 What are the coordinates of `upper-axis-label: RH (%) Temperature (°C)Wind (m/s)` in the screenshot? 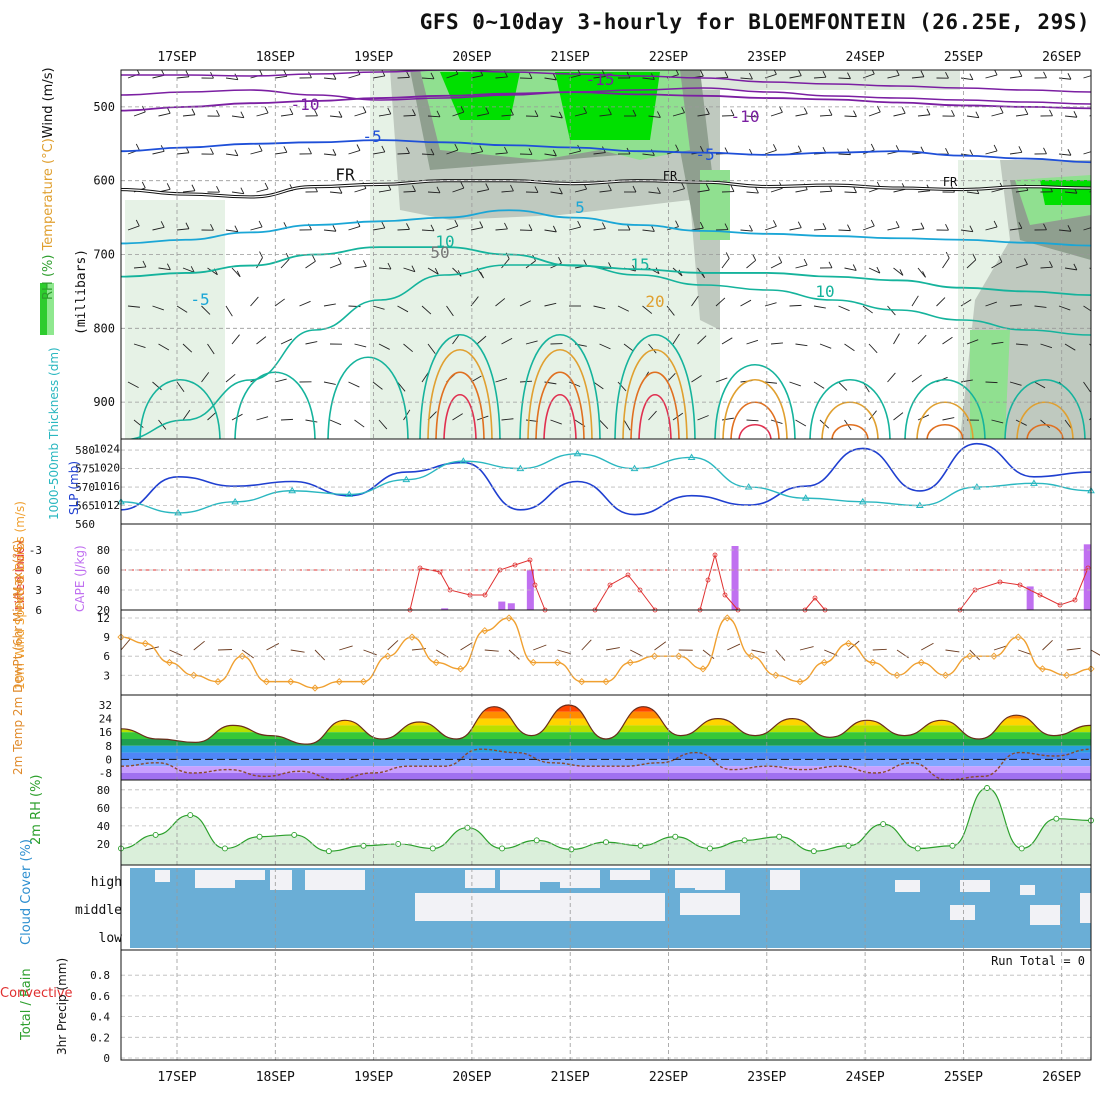 It's located at (48, 183).